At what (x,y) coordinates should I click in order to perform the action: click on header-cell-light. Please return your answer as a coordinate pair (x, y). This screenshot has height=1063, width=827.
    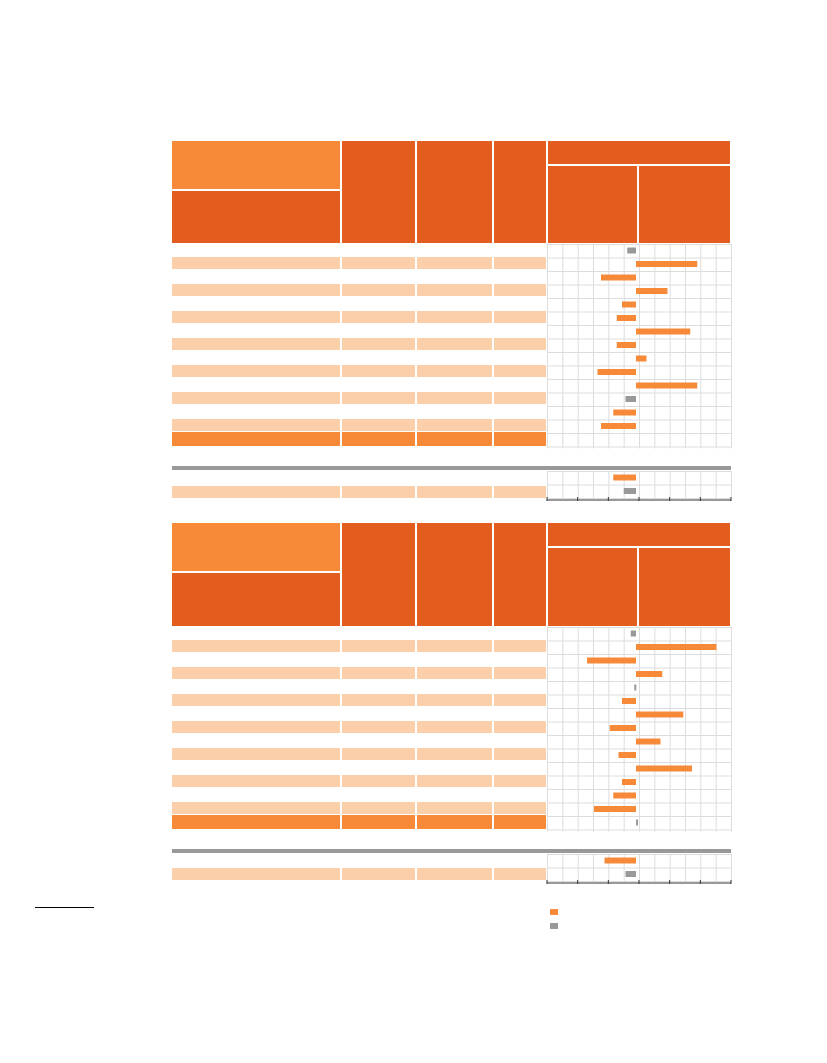
    Looking at the image, I should click on (256, 165).